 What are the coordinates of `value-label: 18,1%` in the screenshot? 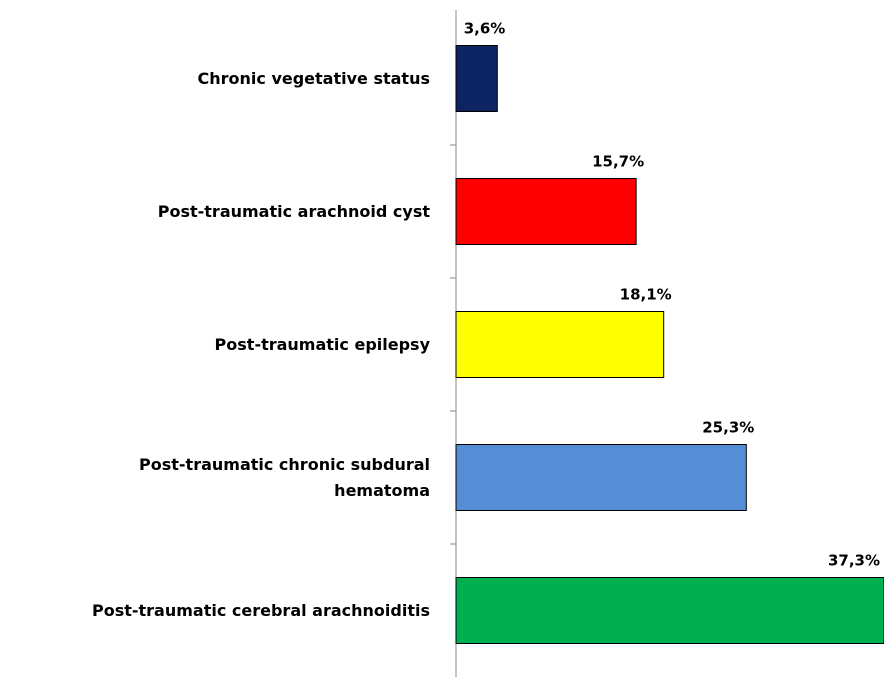 It's located at (646, 295).